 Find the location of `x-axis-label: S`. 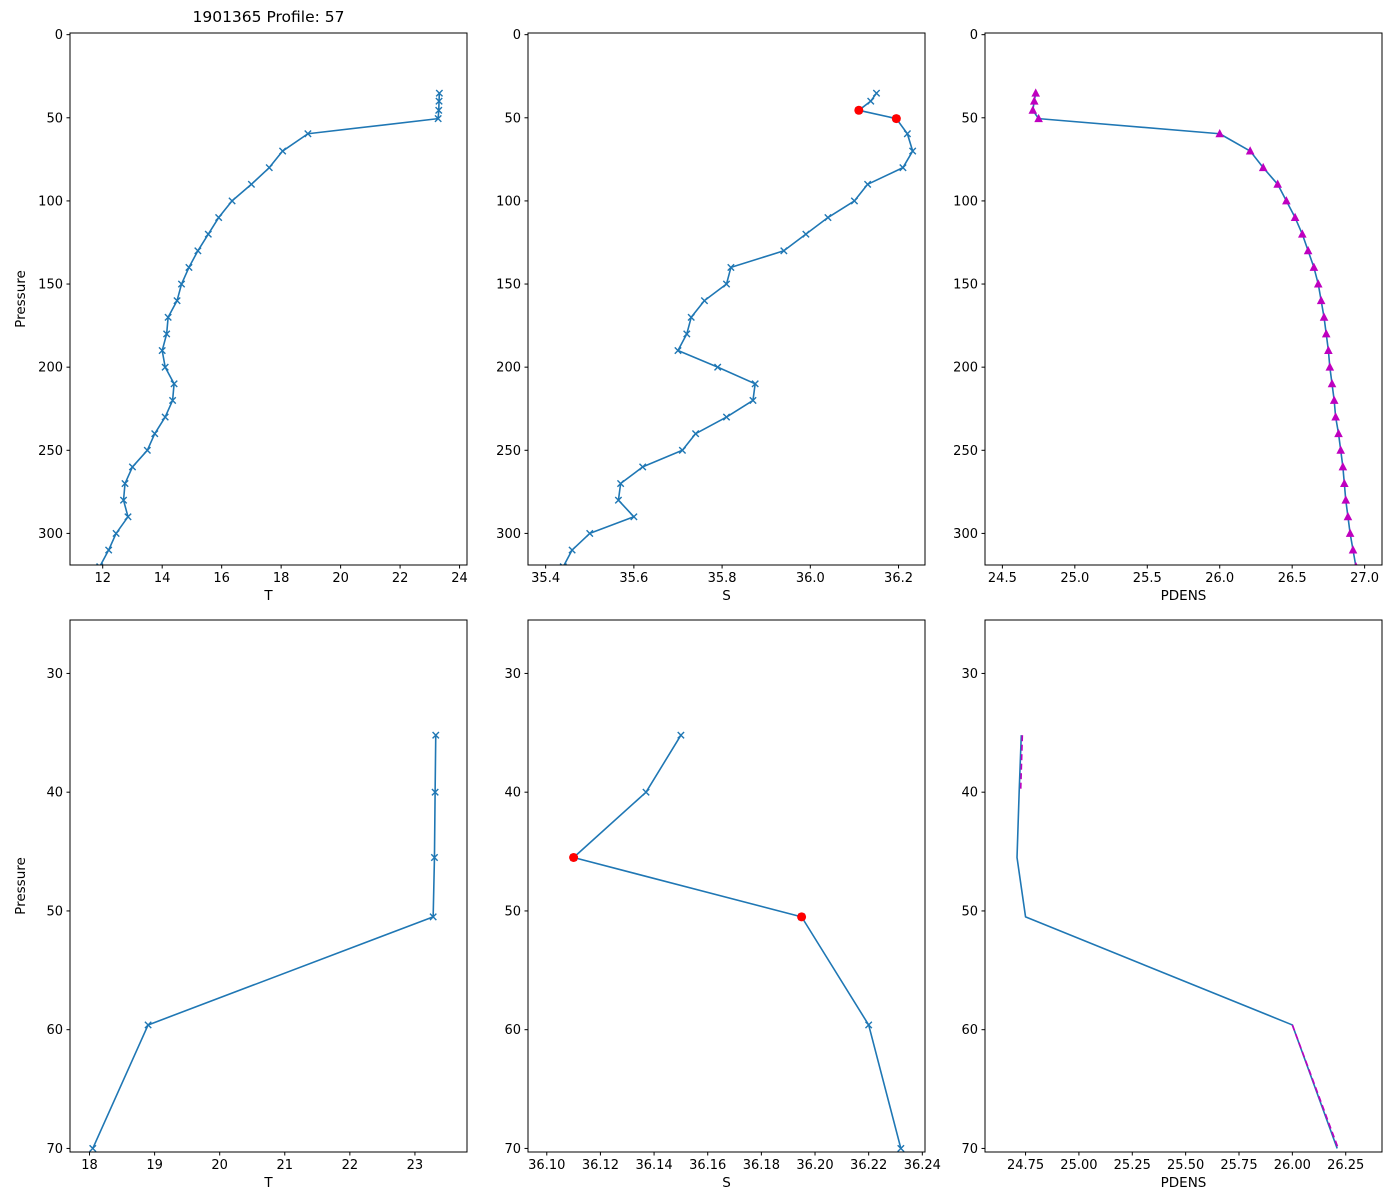

x-axis-label: S is located at coordinates (726, 1183).